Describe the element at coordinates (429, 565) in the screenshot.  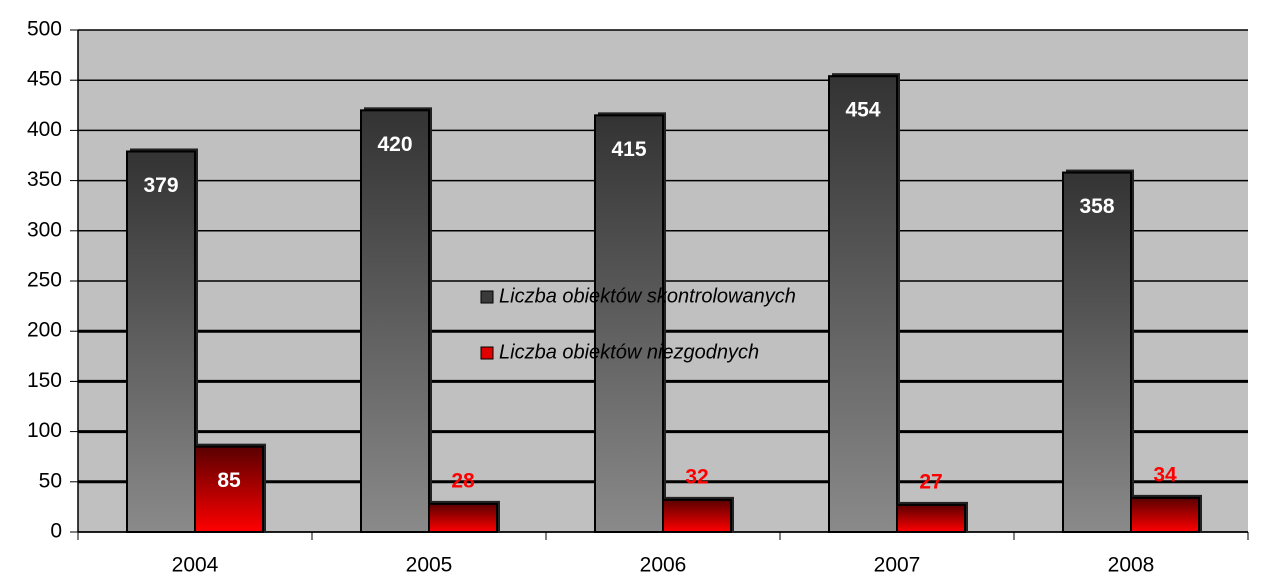
I see `x-tick-label: 2005` at that location.